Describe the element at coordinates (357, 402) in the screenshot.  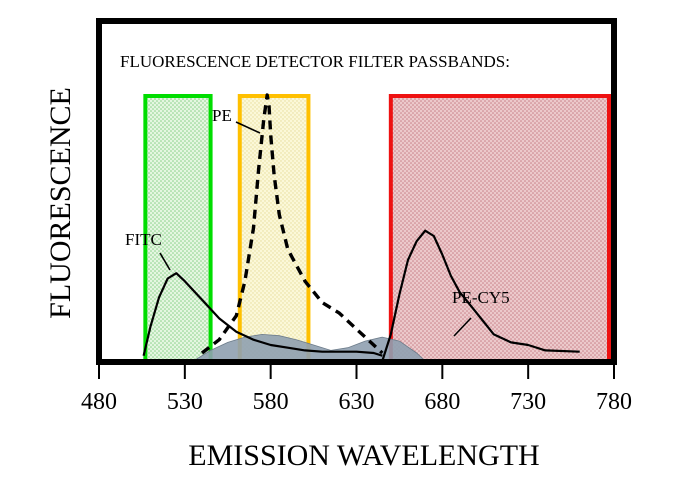
I see `x-tick-label: 630` at that location.